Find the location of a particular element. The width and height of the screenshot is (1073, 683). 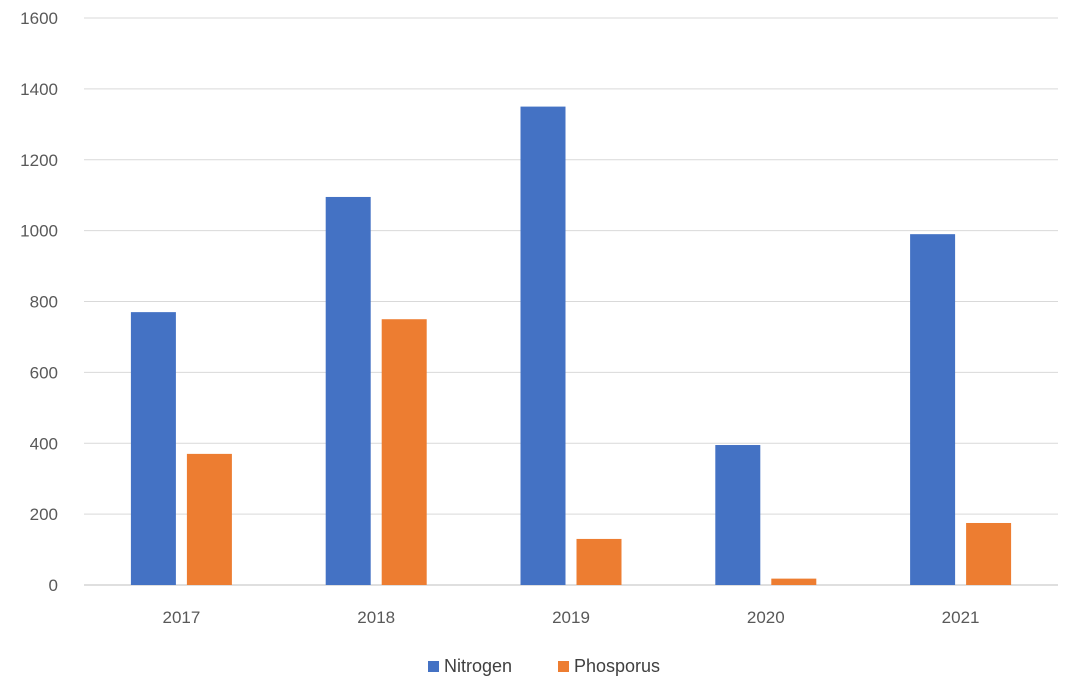

bar-nitrogen-2019 is located at coordinates (543, 345).